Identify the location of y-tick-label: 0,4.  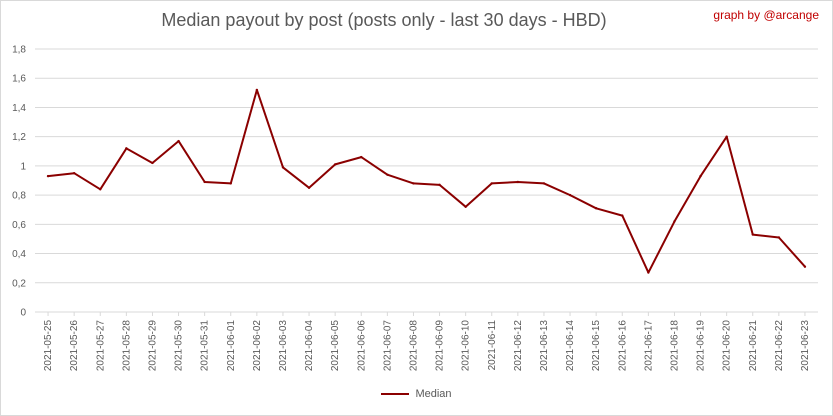
(19, 254).